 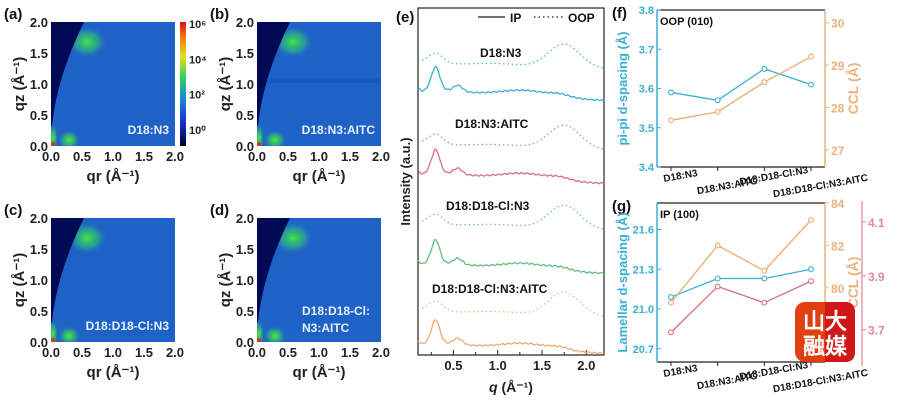 What do you see at coordinates (197, 131) in the screenshot?
I see `colorbar-tick-label: 10⁰` at bounding box center [197, 131].